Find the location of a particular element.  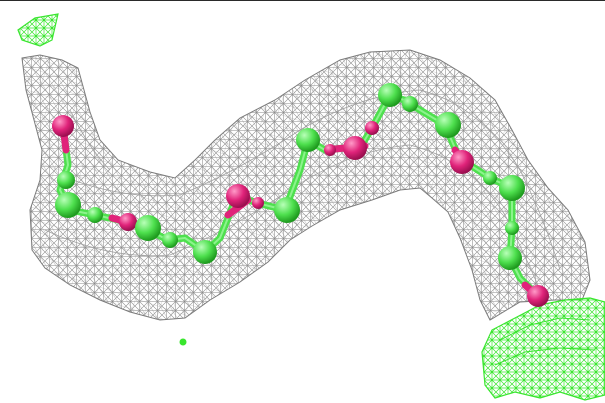

ligand-density-small is located at coordinates (183, 342).